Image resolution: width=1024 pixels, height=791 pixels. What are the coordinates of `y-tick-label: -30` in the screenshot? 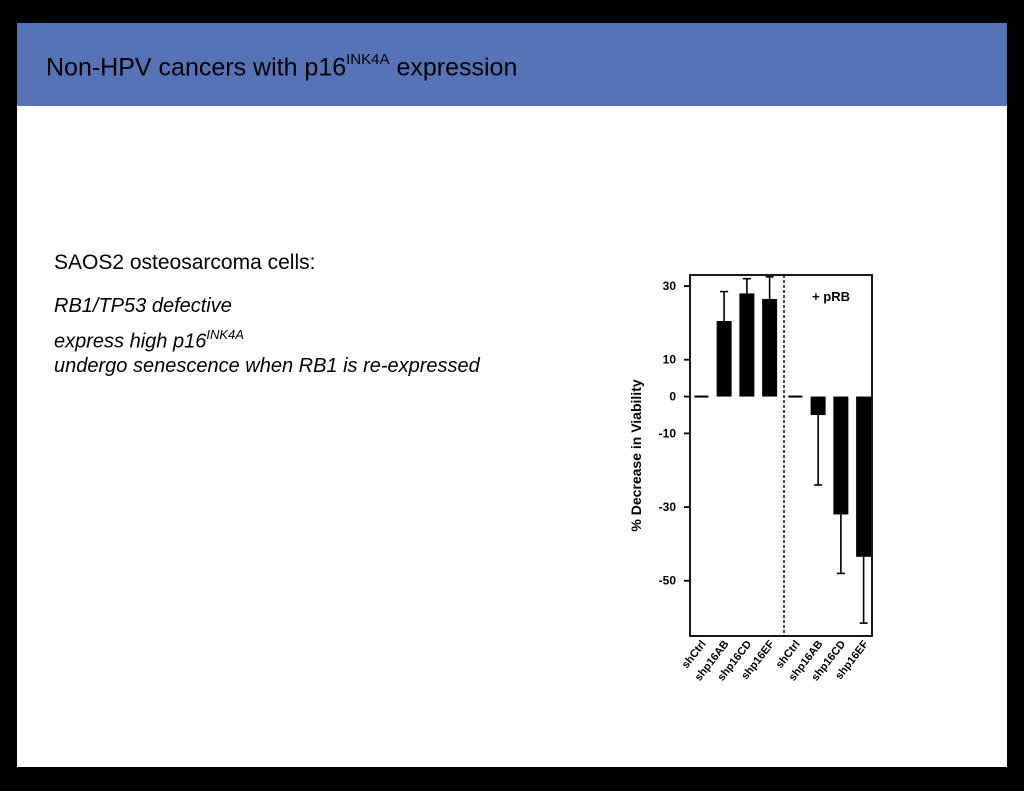 It's located at (668, 507).